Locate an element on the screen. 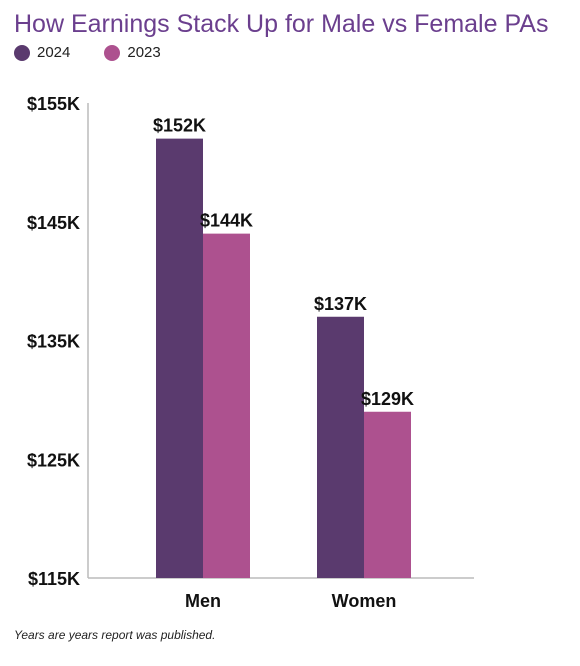  data-label: $137K is located at coordinates (340, 304).